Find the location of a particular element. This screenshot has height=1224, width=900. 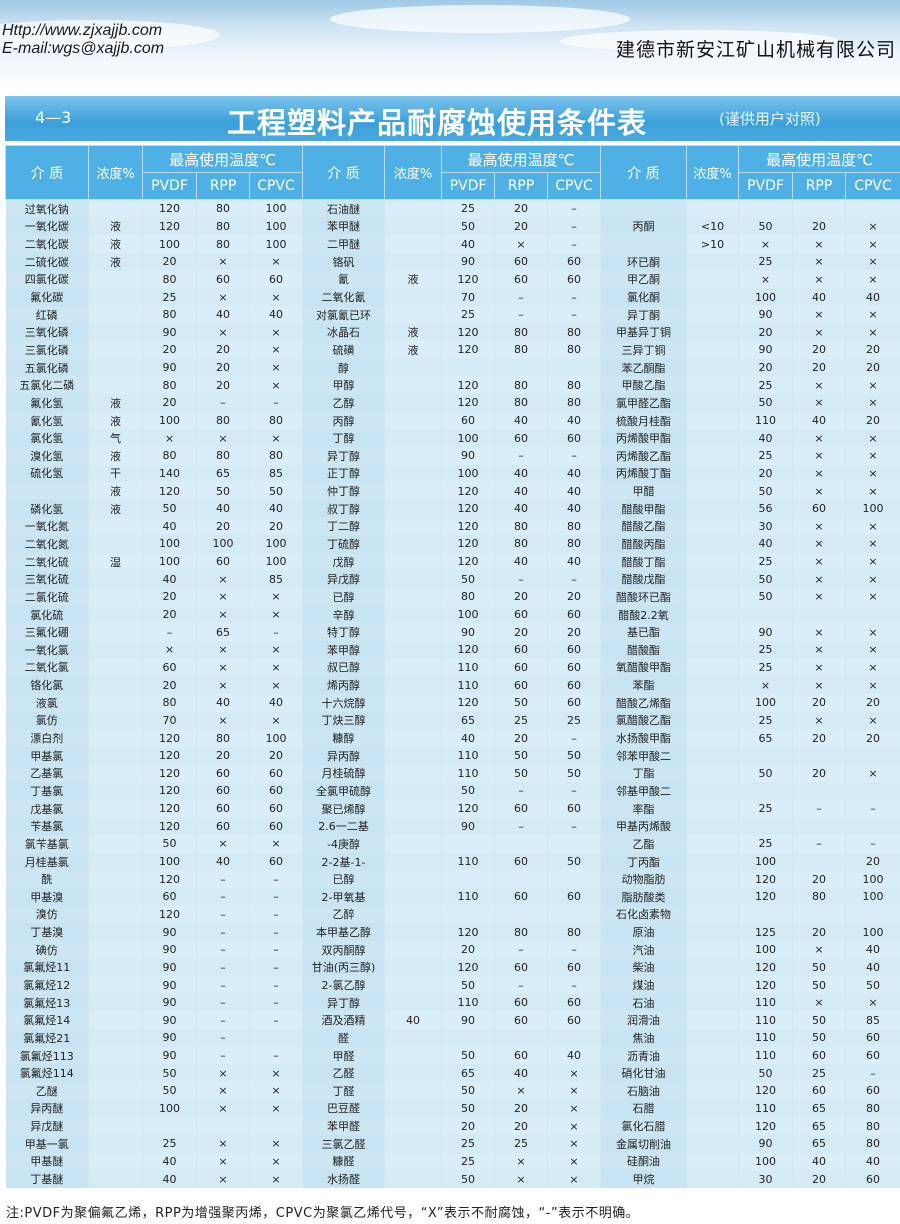

cell-rpp: 60 is located at coordinates (223, 279).